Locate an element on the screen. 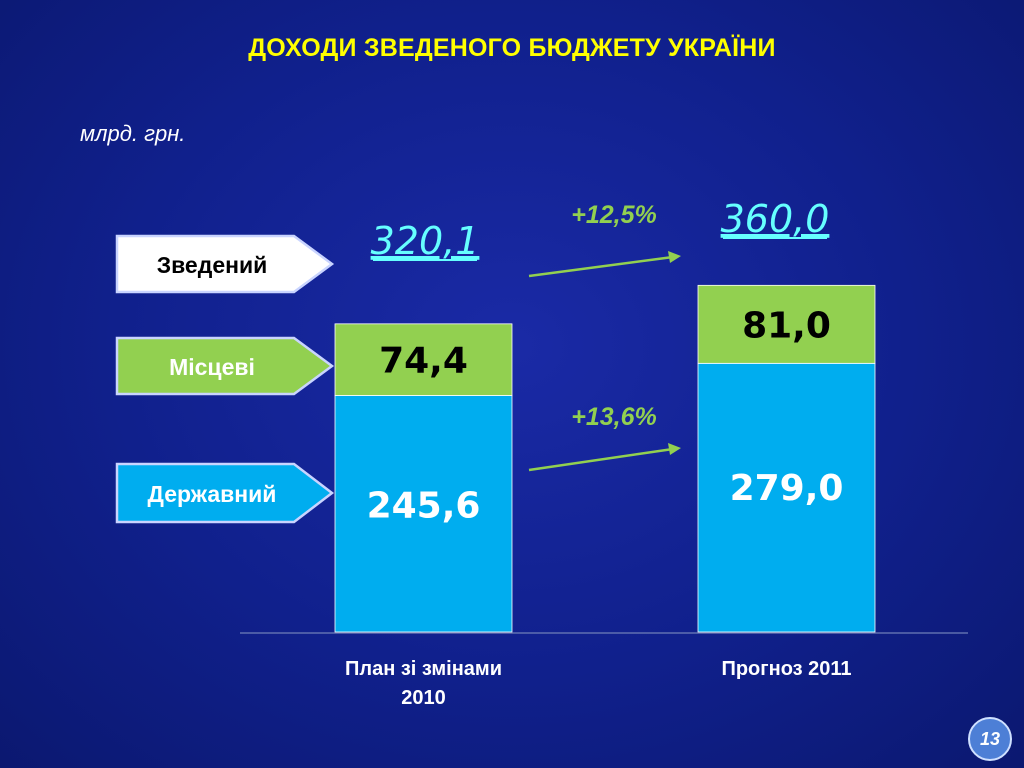  data-label-mistsevi-2: 81,0 is located at coordinates (786, 325).